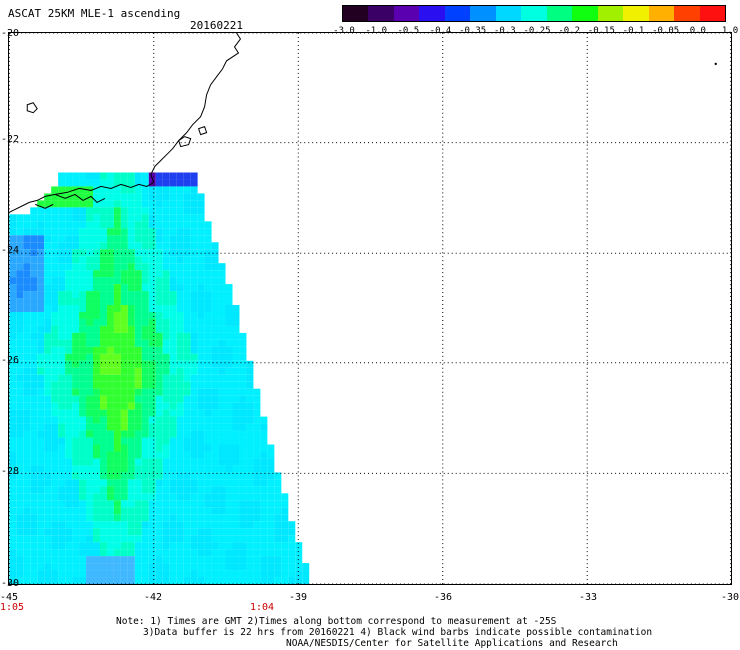 Image resolution: width=740 pixels, height=650 pixels. I want to click on time-label-1: 1:05, so click(12, 607).